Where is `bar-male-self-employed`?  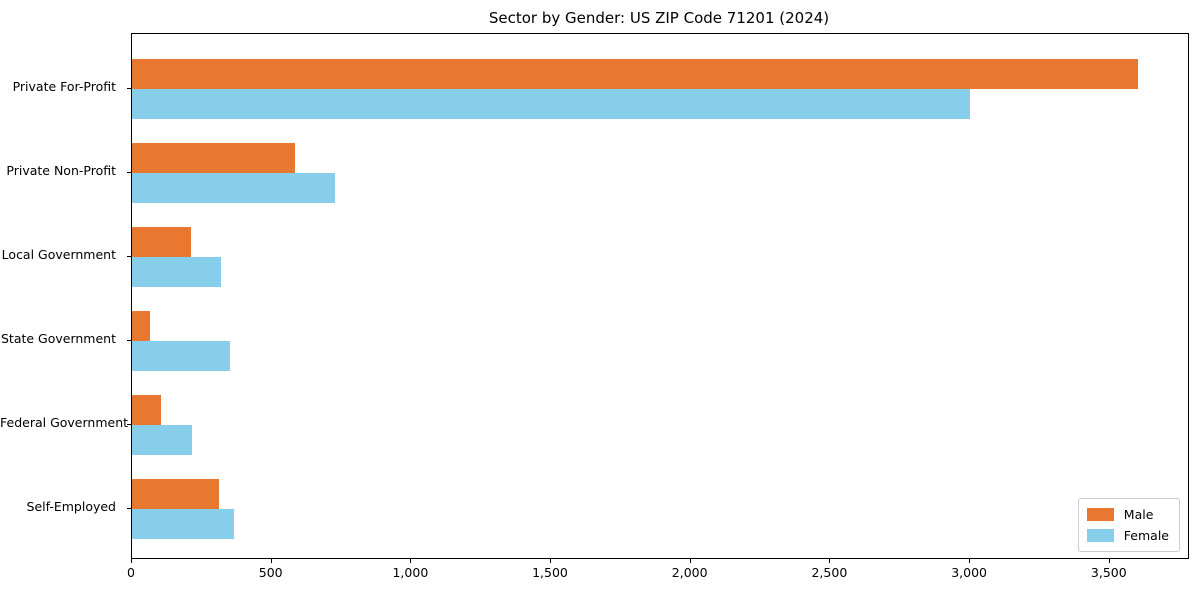
bar-male-self-employed is located at coordinates (175, 494).